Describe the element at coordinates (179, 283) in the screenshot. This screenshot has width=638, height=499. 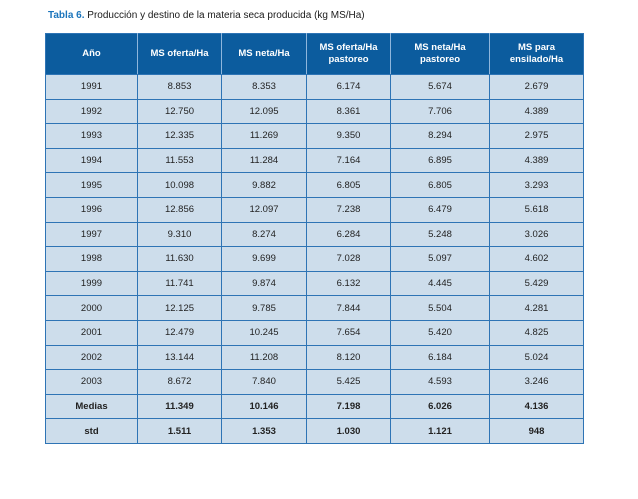
I see `table-cell: 11.741` at that location.